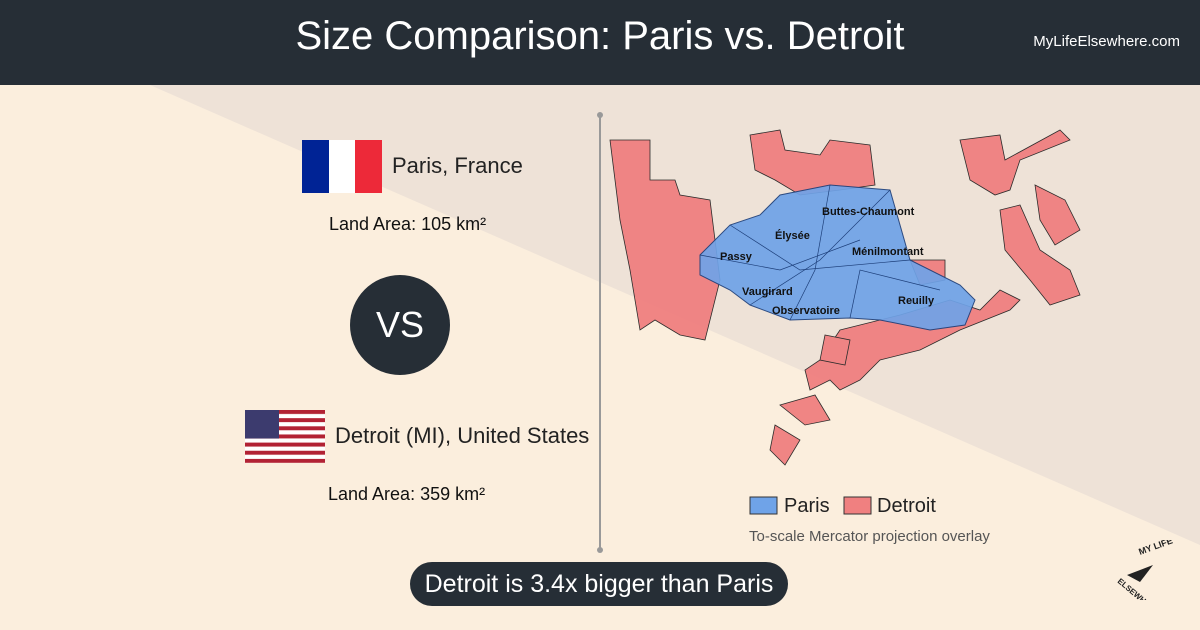 The width and height of the screenshot is (1200, 630). What do you see at coordinates (916, 301) in the screenshot?
I see `district-label: Reuilly` at bounding box center [916, 301].